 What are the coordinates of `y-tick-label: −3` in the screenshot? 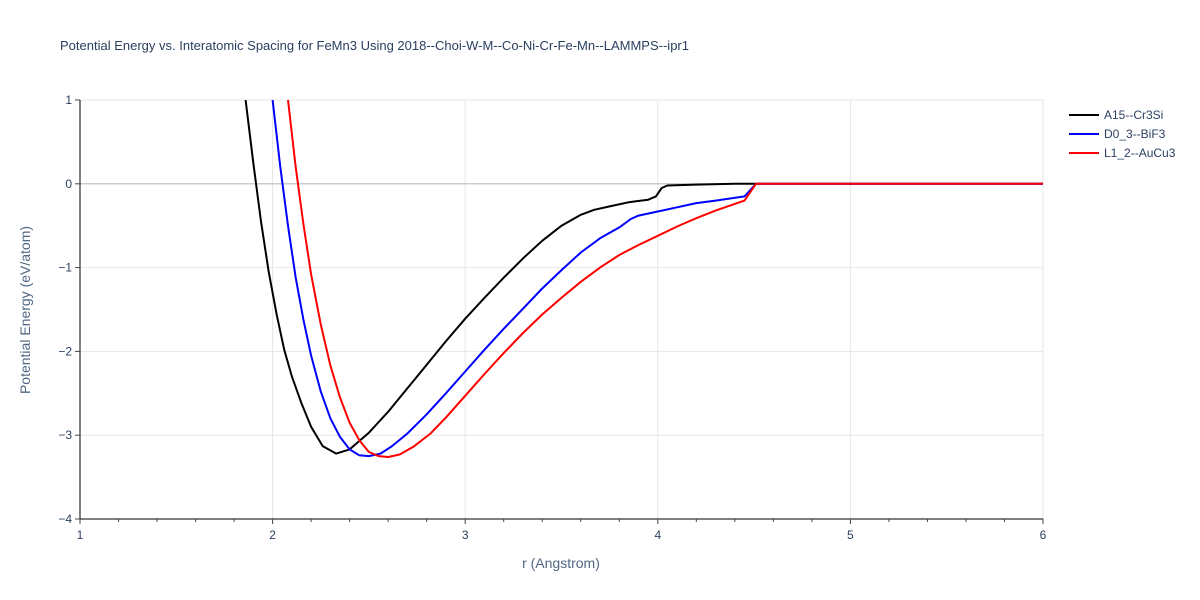 It's located at (65, 435).